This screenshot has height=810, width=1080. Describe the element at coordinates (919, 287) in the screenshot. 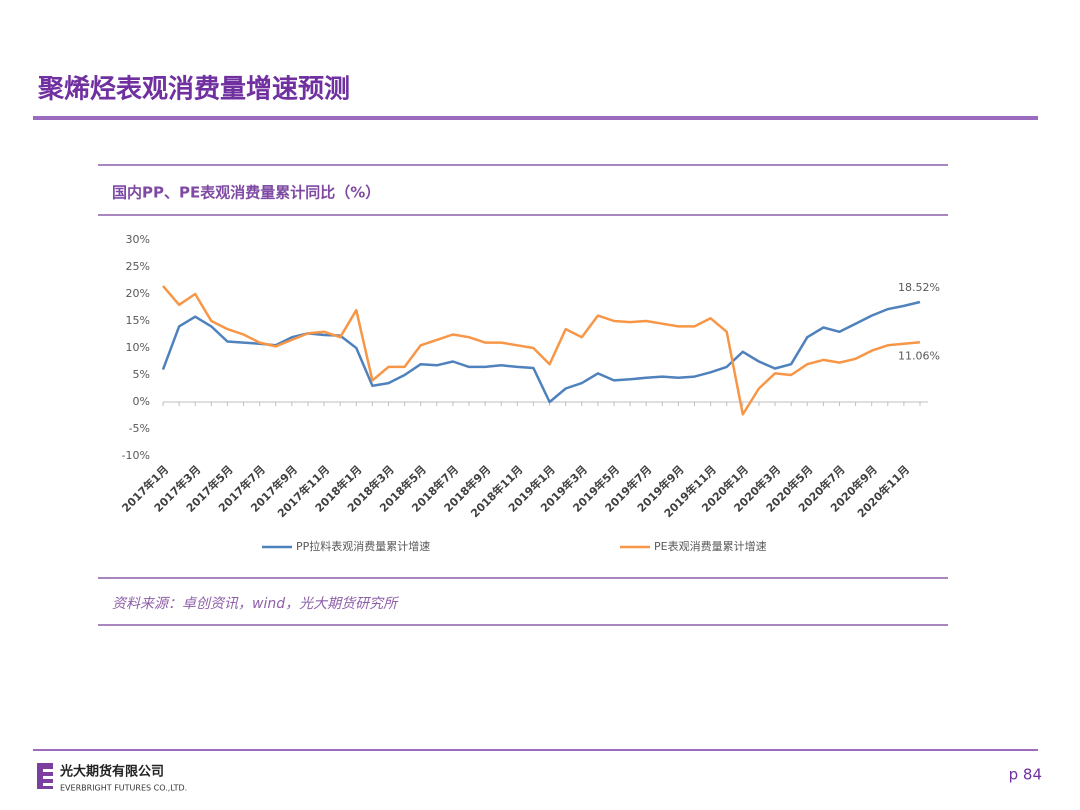

I see `data-label: 18.52%` at that location.